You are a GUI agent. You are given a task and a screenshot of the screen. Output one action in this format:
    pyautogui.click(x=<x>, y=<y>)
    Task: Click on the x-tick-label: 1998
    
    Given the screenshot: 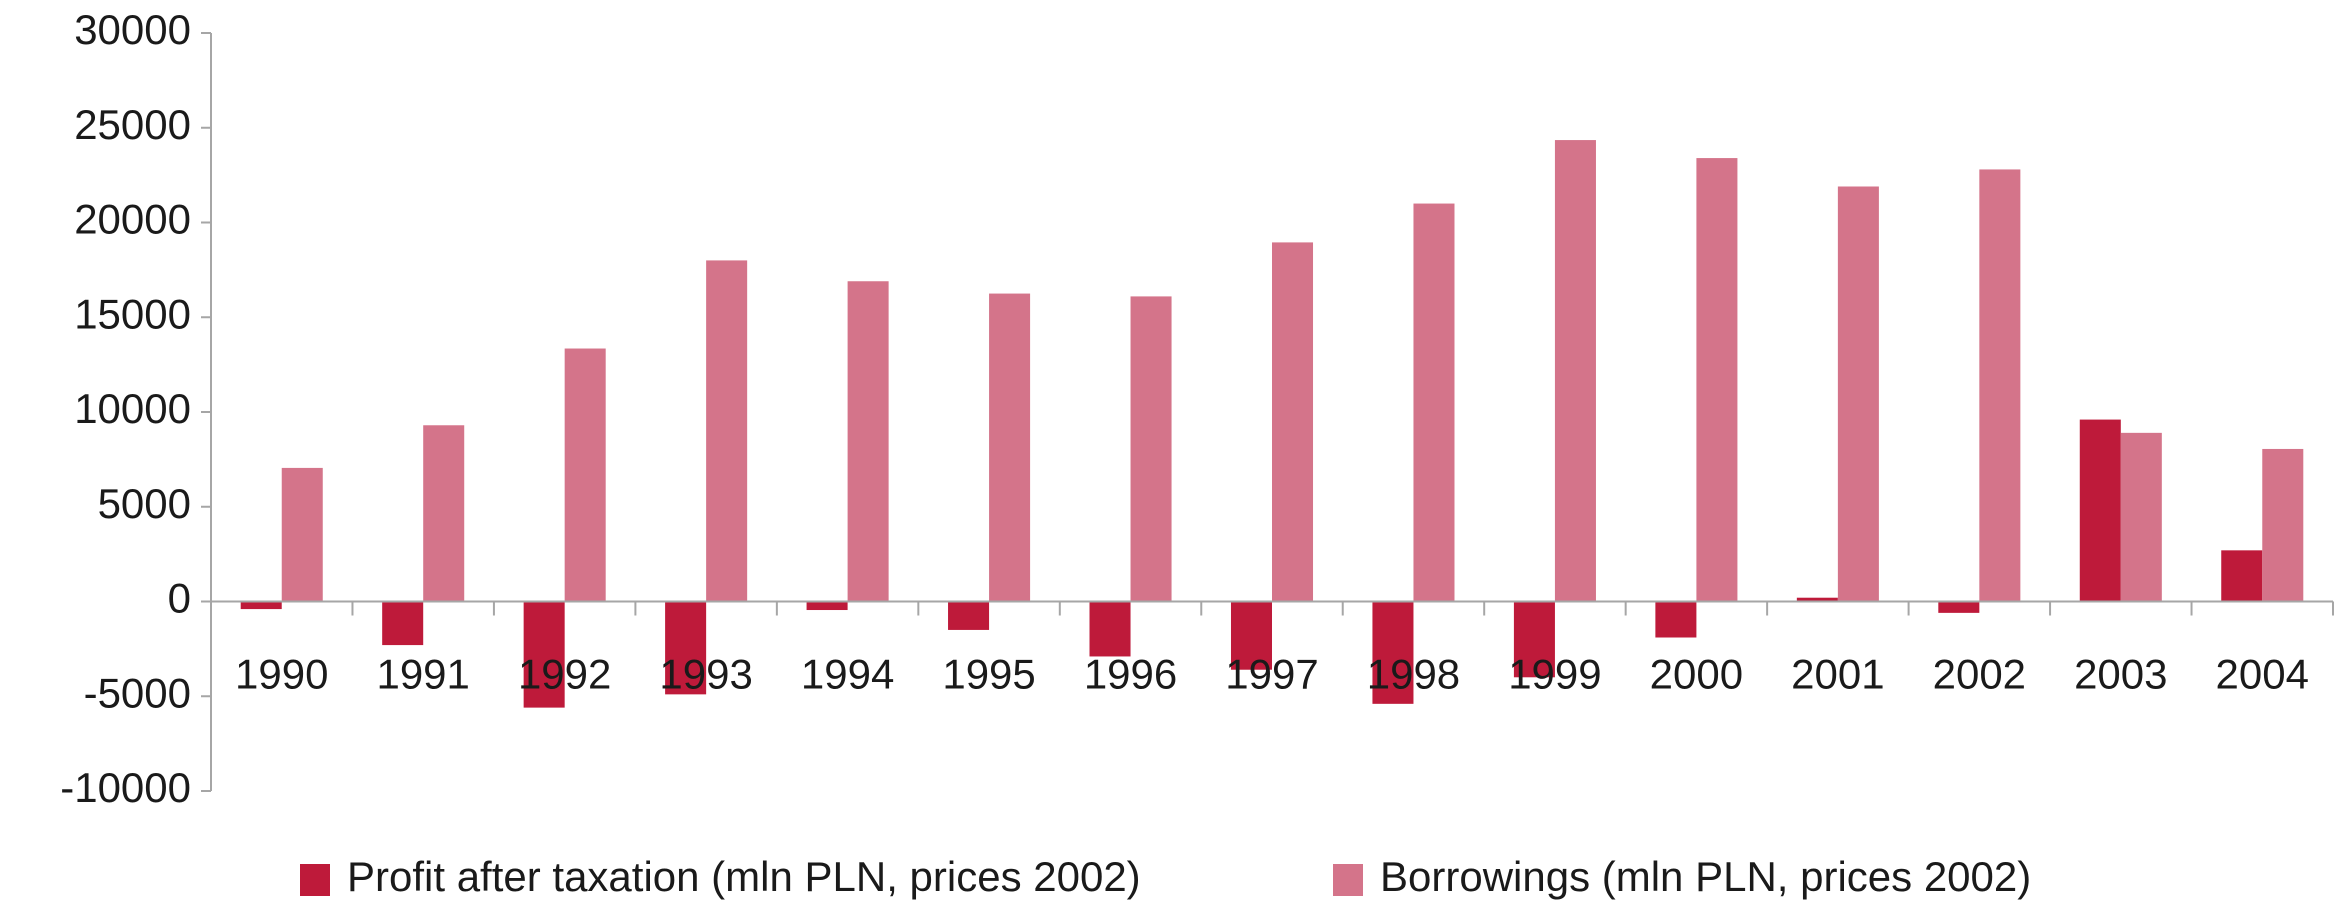 What is the action you would take?
    pyautogui.click(x=1413, y=674)
    